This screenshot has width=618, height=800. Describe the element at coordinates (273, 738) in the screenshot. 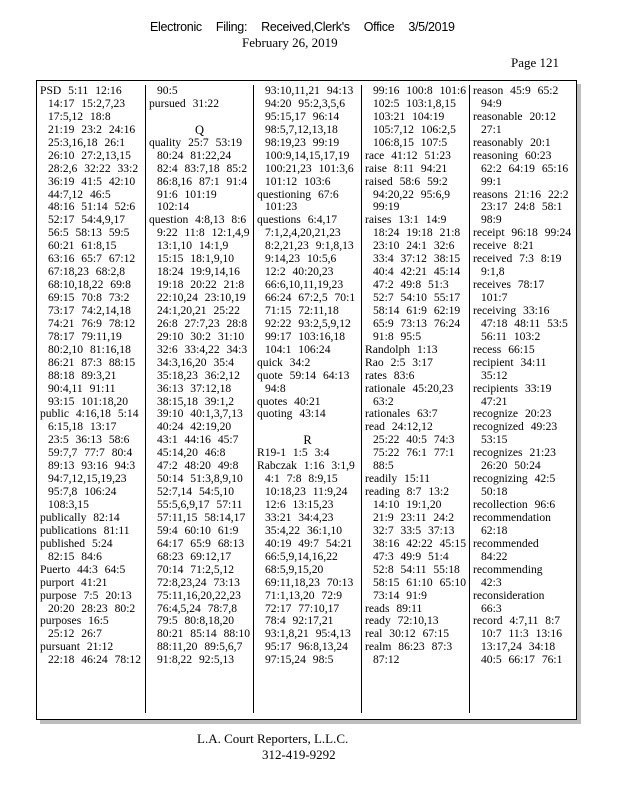

I see `footer-company: L.A. Court Reporters, L.L.C.` at that location.